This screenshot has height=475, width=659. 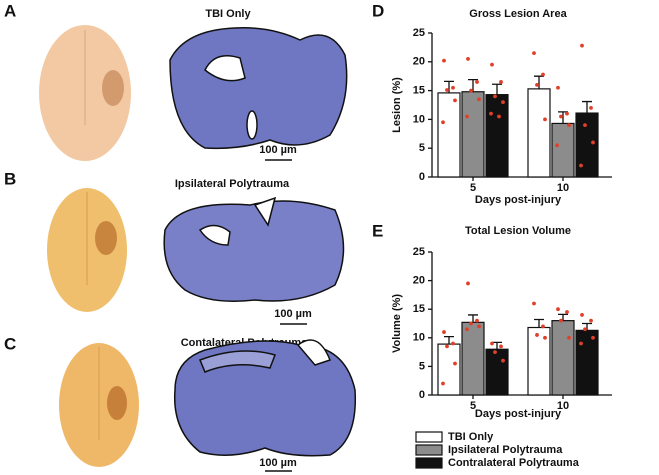 What do you see at coordinates (228, 14) in the screenshot?
I see `panel-title: TBI Only` at bounding box center [228, 14].